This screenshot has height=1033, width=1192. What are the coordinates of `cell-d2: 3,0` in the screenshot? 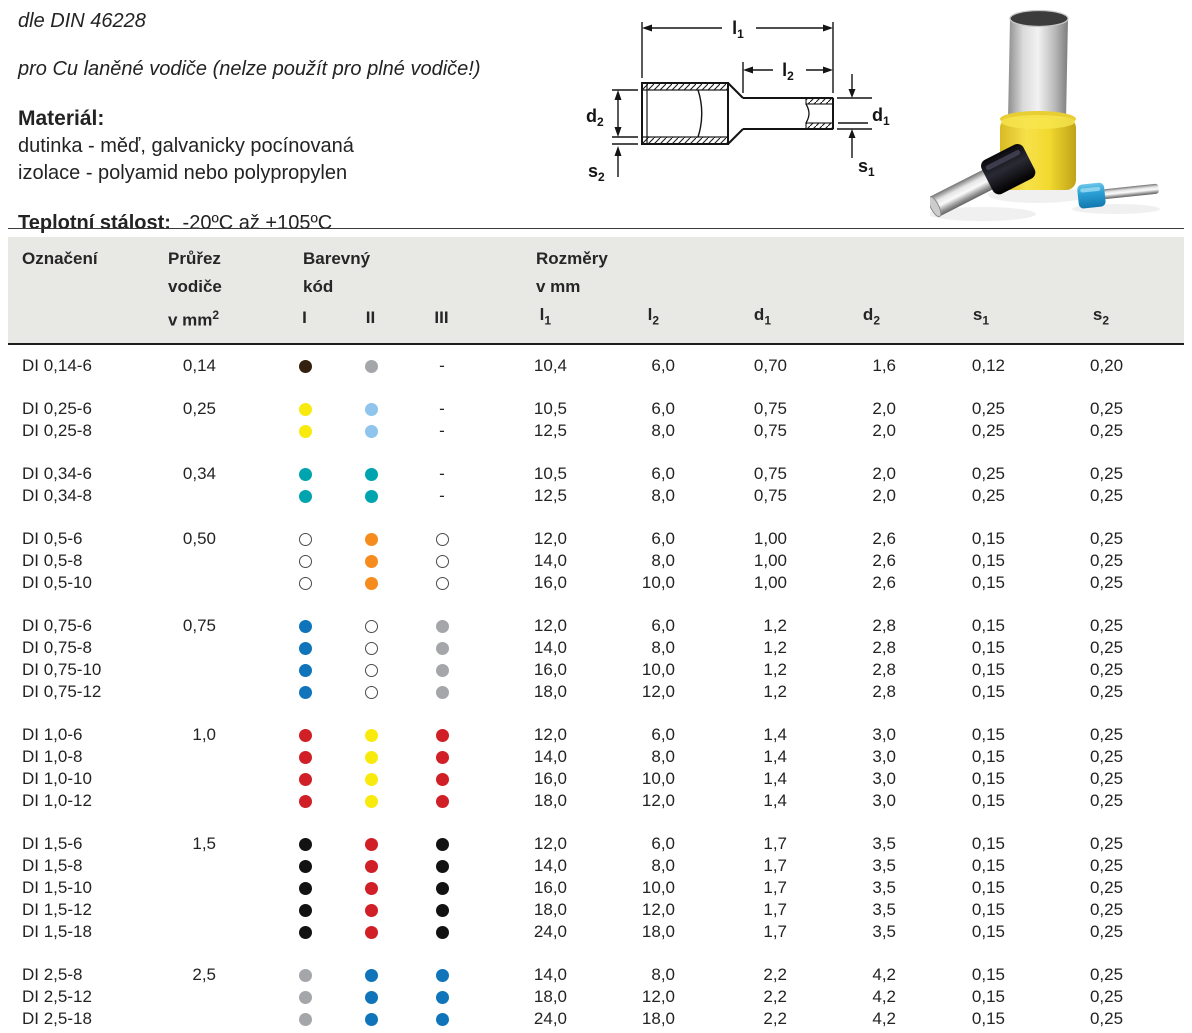 It's located at (884, 778).